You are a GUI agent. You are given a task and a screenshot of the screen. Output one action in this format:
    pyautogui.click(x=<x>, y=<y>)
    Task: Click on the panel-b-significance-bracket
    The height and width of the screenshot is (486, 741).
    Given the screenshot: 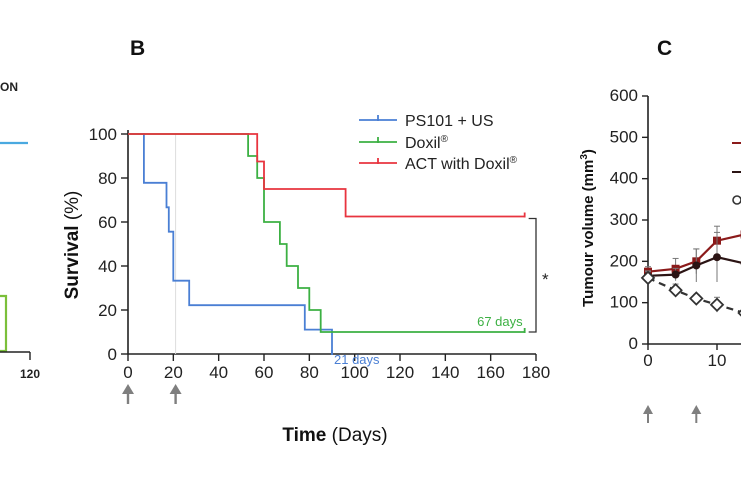 What is the action you would take?
    pyautogui.click(x=532, y=275)
    